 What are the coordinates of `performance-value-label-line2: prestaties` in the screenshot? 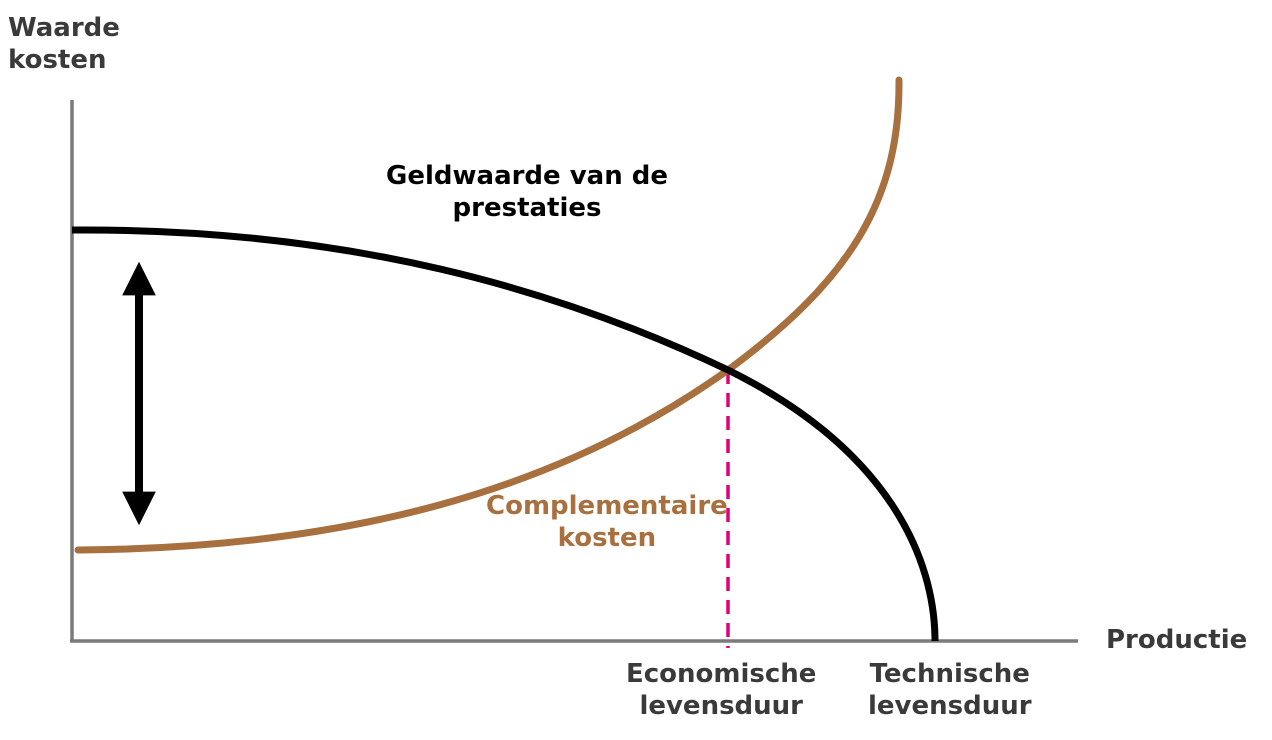 It's located at (527, 208).